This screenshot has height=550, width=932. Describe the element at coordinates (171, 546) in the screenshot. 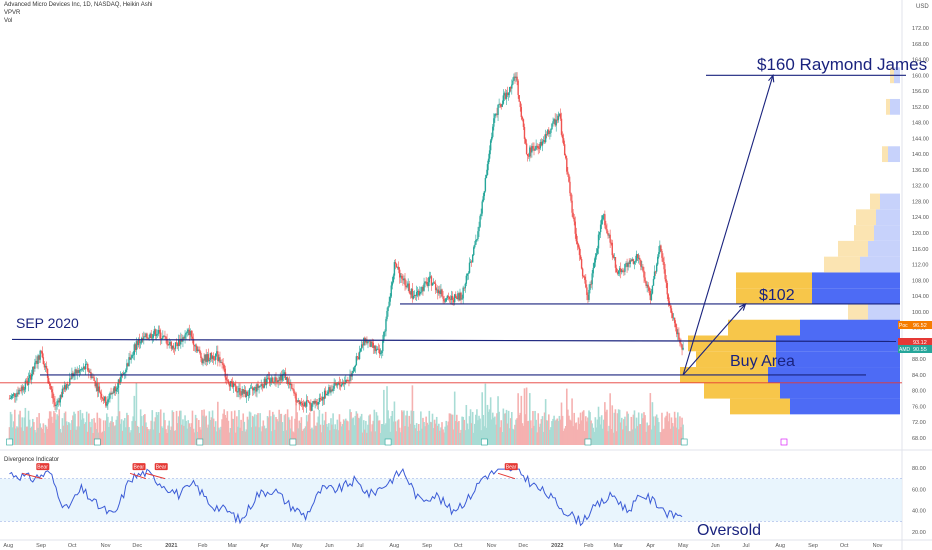

I see `x-tick-label: 2021` at that location.